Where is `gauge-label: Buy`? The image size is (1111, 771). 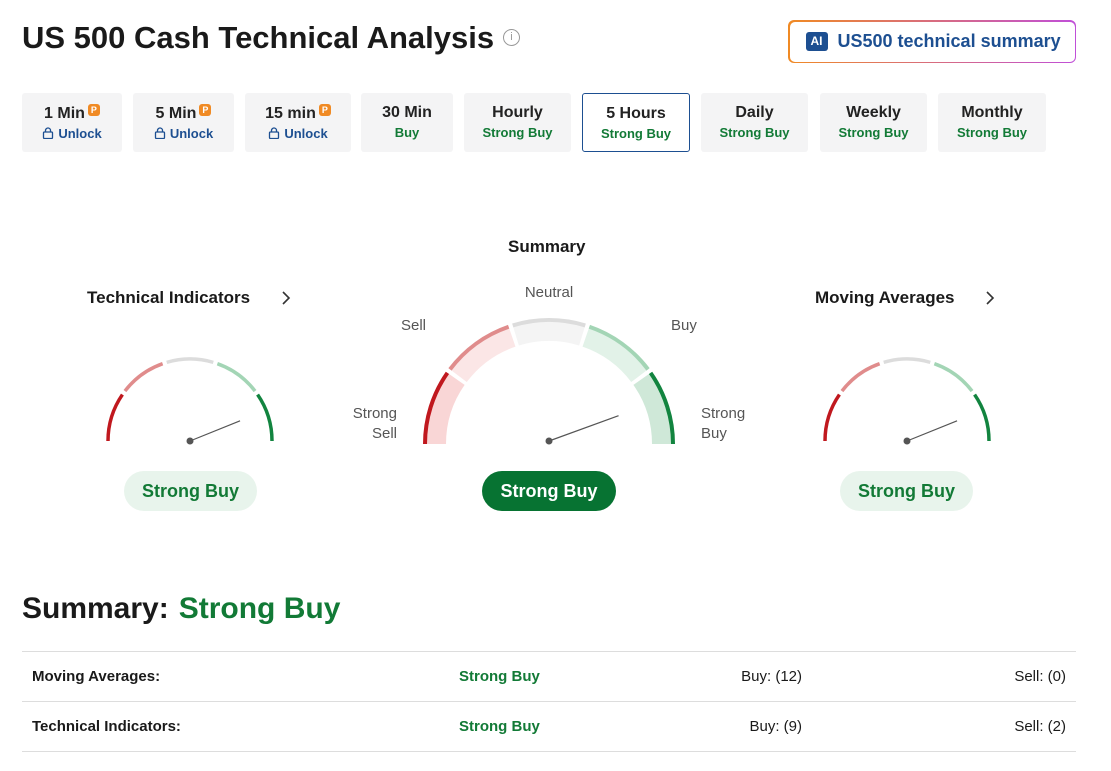 gauge-label: Buy is located at coordinates (684, 325).